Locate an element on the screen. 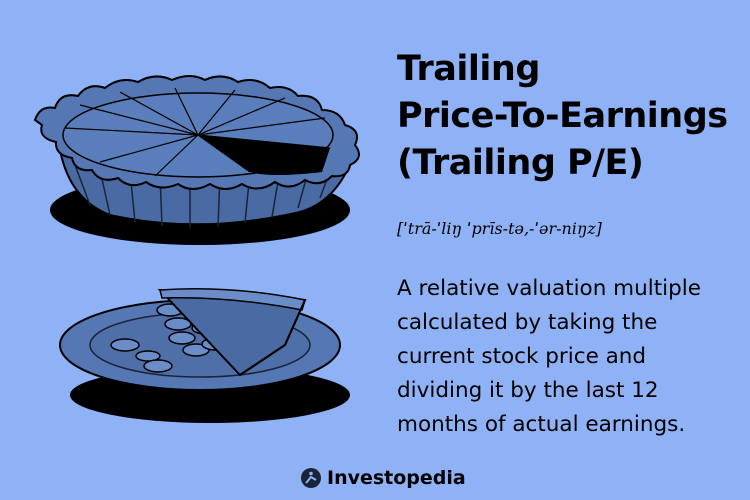 The image size is (750, 500). pronunciation: [ˈtrā-ˈliŋ ˈprīs-tə,-ˈər-niŋz] is located at coordinates (499, 228).